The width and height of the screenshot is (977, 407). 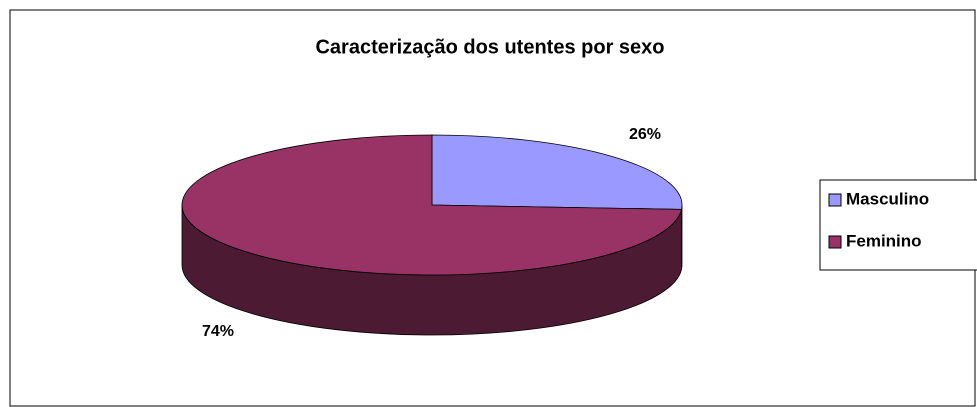 I want to click on slice, so click(x=557, y=172).